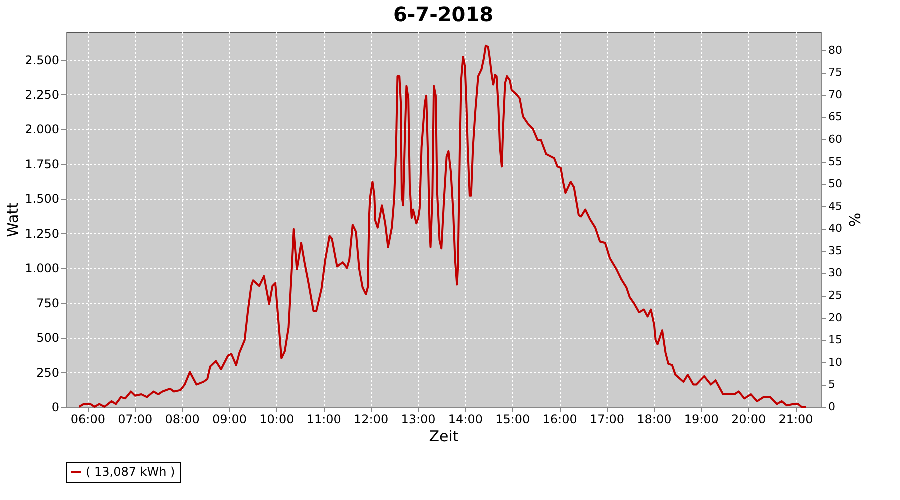  I want to click on y2-tick-label: 65, so click(835, 117).